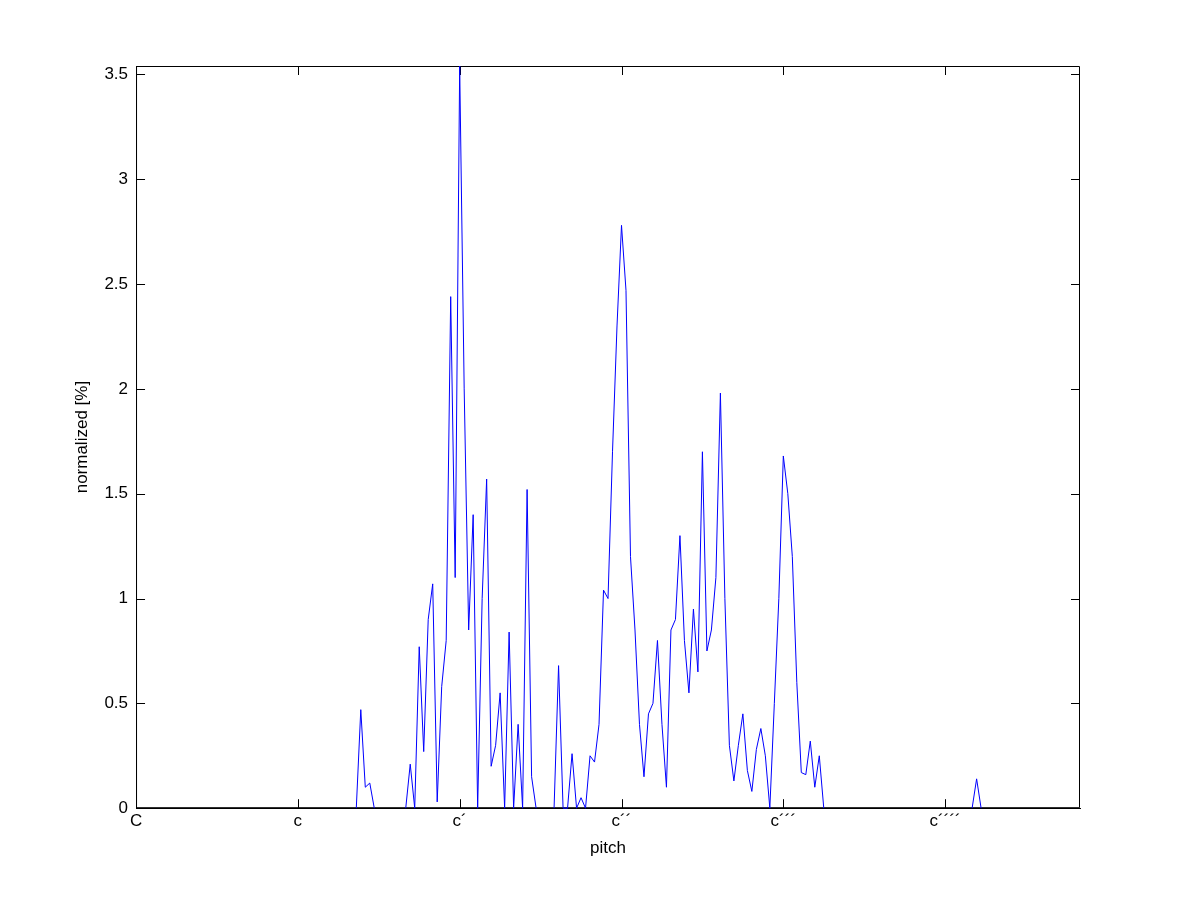 This screenshot has width=1201, height=901. I want to click on y-tick-label: 3.5, so click(116, 74).